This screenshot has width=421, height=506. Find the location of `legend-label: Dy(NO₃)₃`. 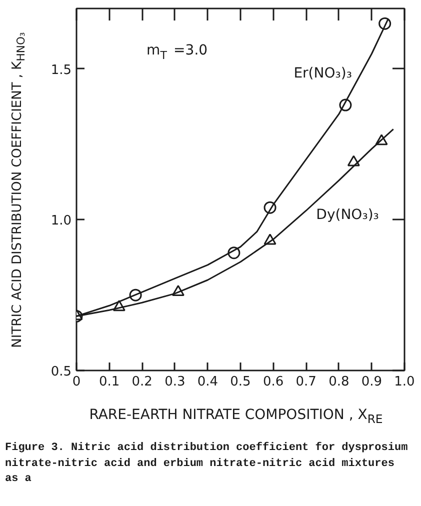

legend-label: Dy(NO₃)₃ is located at coordinates (347, 215).